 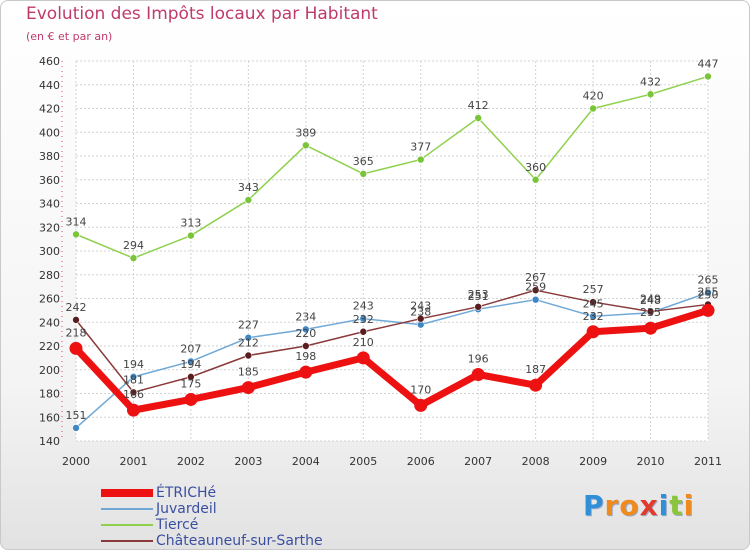 What do you see at coordinates (49, 370) in the screenshot?
I see `y-tick-label: 200` at bounding box center [49, 370].